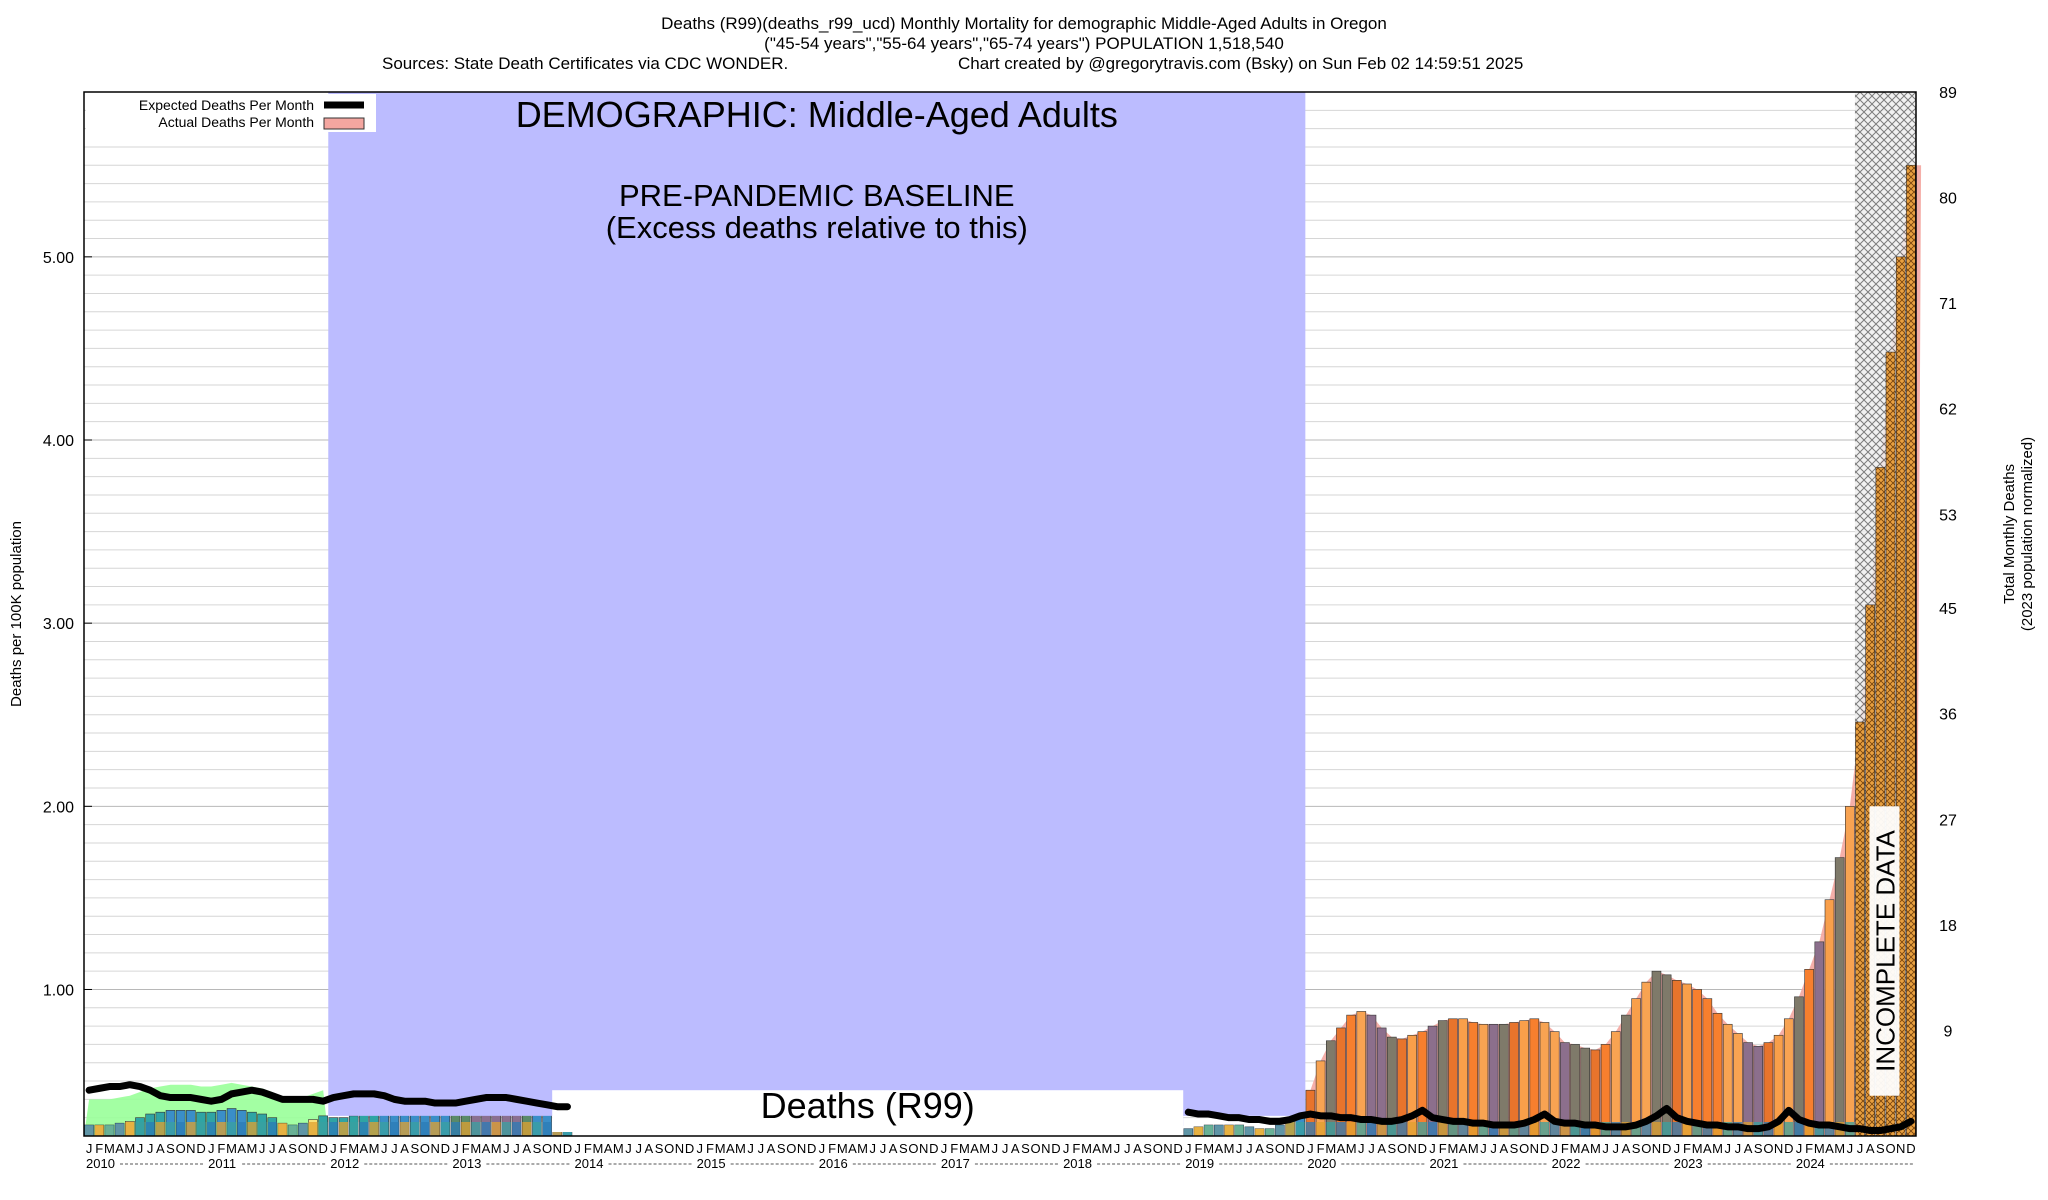 The width and height of the screenshot is (2048, 1200). What do you see at coordinates (236, 122) in the screenshot?
I see `legend-actual-label: Actual Deaths Per Month` at bounding box center [236, 122].